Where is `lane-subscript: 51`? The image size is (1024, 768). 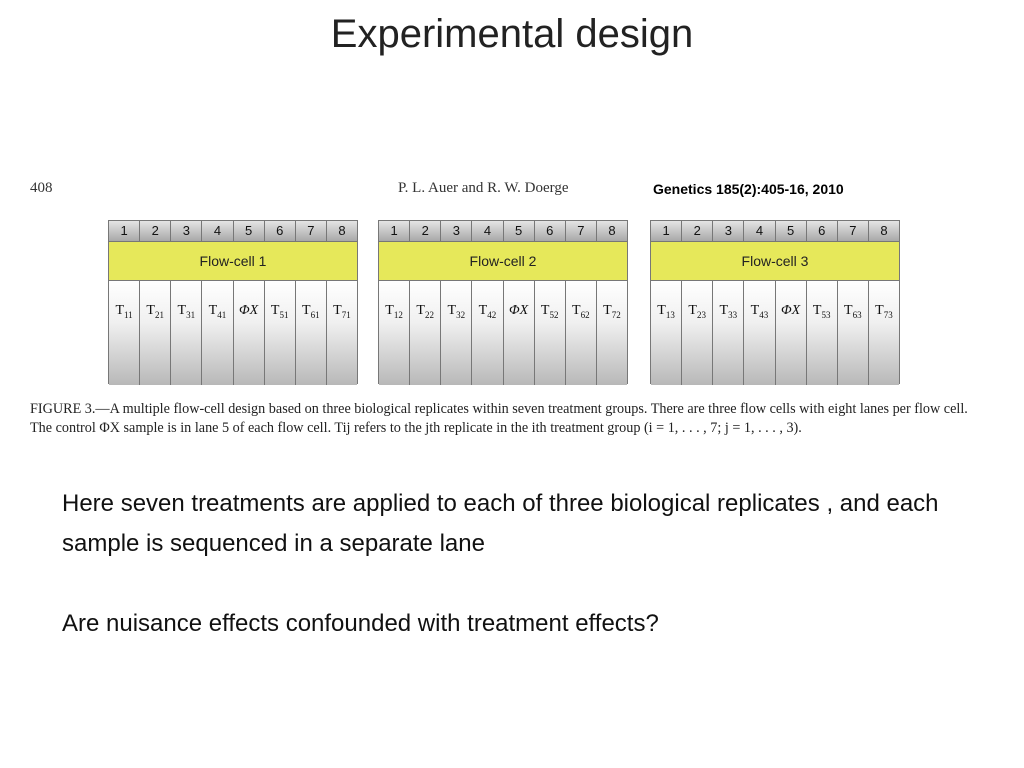 lane-subscript: 51 is located at coordinates (284, 314).